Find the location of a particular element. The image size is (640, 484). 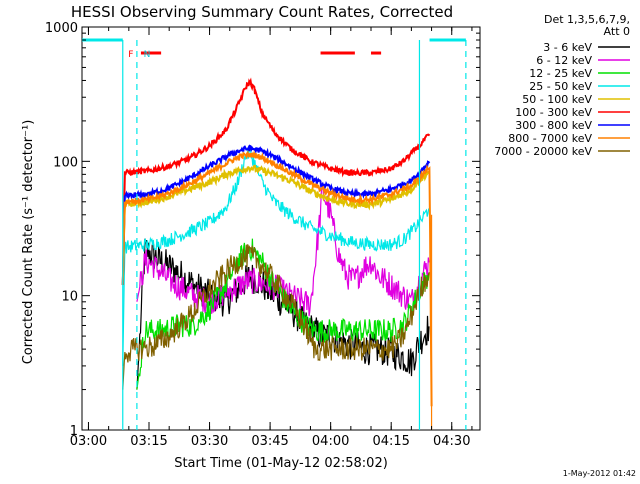

x-tick-label-3: 03:45 is located at coordinates (269, 441).